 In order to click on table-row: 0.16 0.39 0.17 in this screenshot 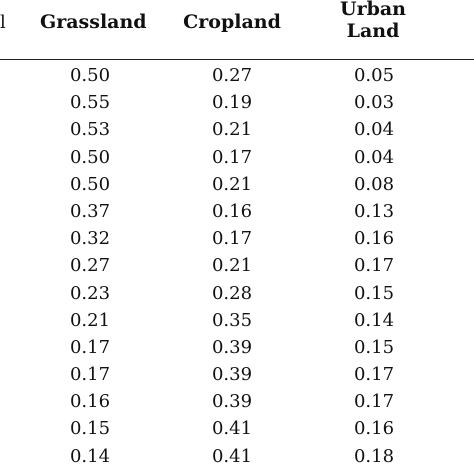, I will do `click(237, 401)`.